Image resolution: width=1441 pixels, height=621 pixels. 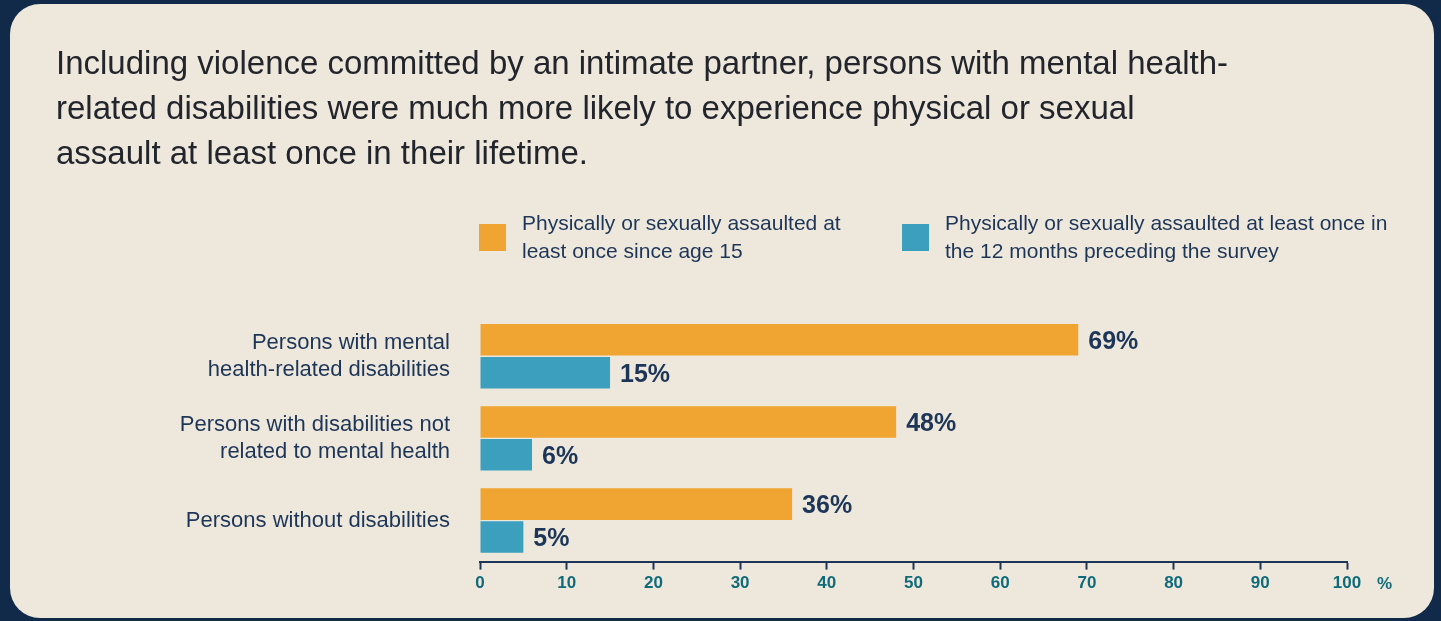 What do you see at coordinates (1385, 583) in the screenshot?
I see `x-axis-title: %` at bounding box center [1385, 583].